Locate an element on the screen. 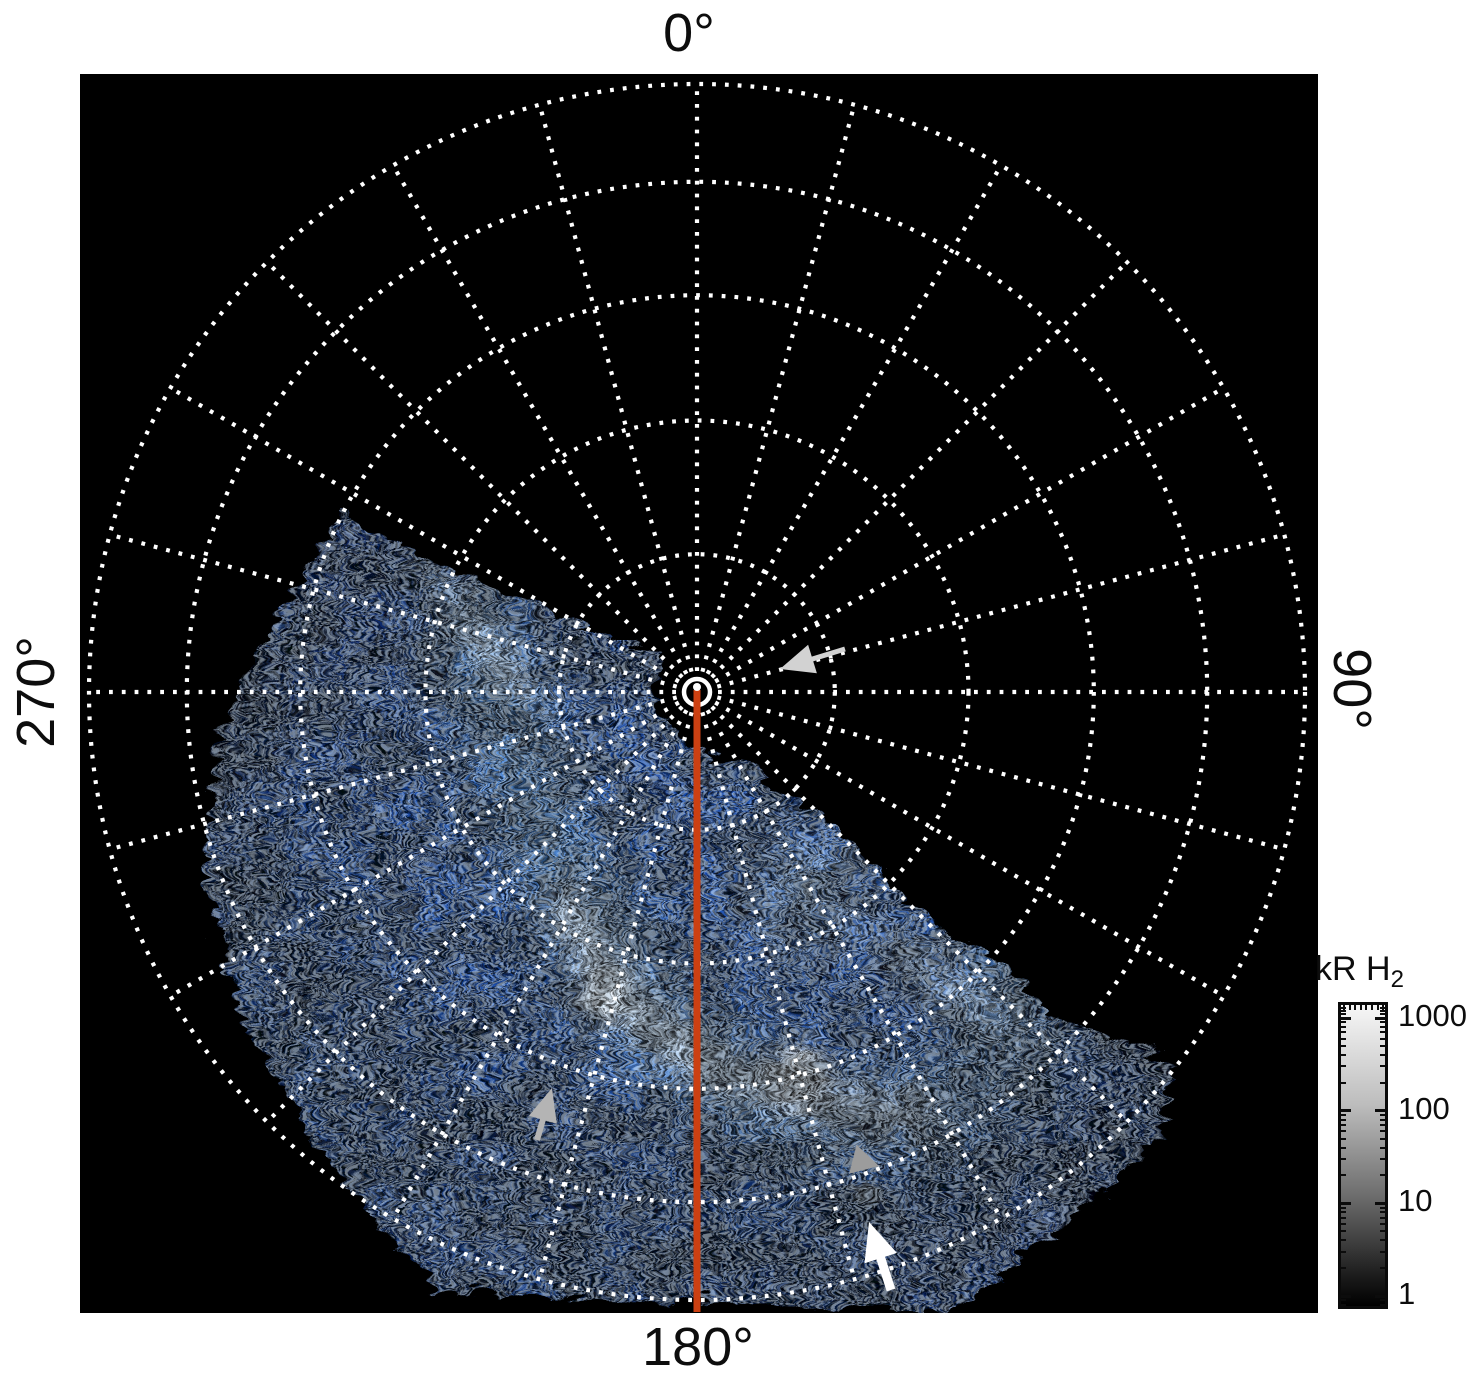  axis-label-90deg: 90° is located at coordinates (1352, 689).